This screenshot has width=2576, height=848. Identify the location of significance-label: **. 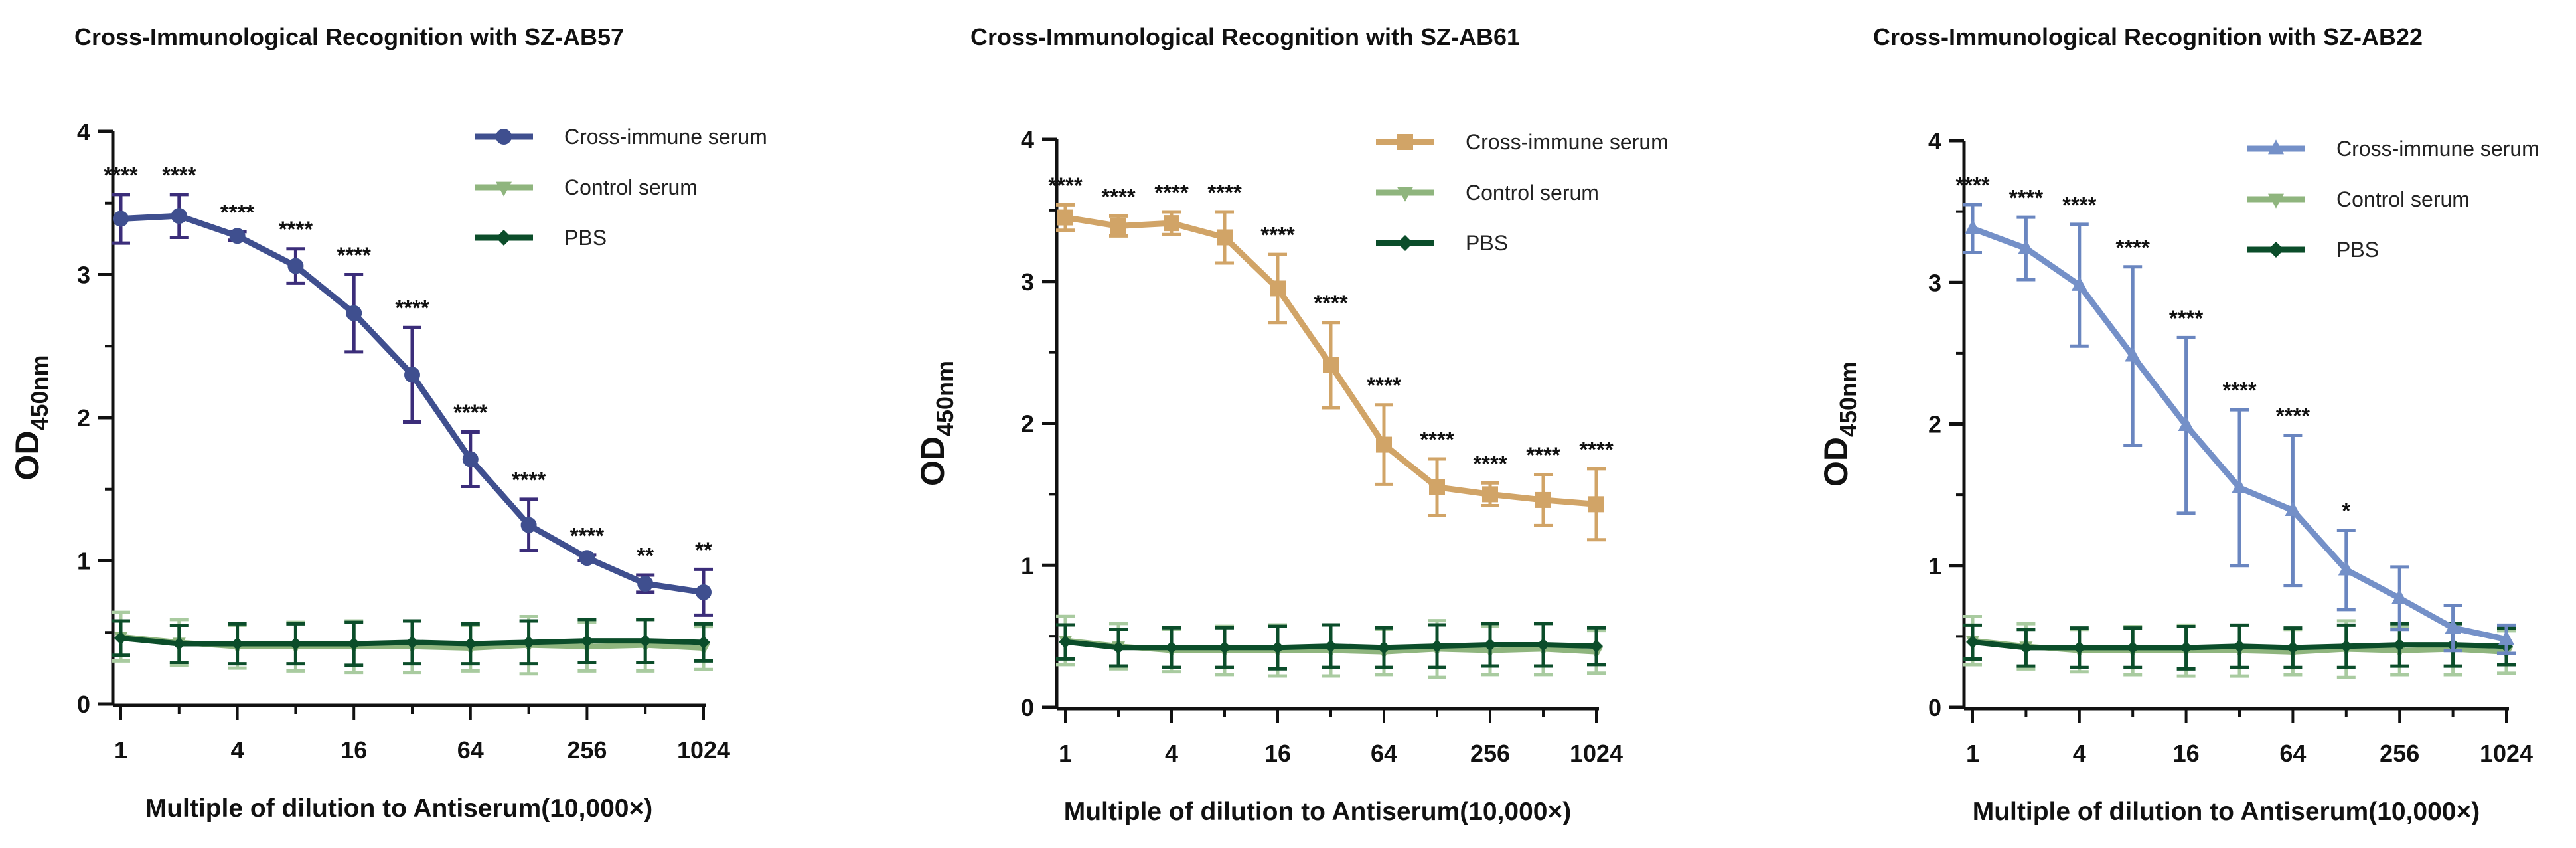
(645, 555).